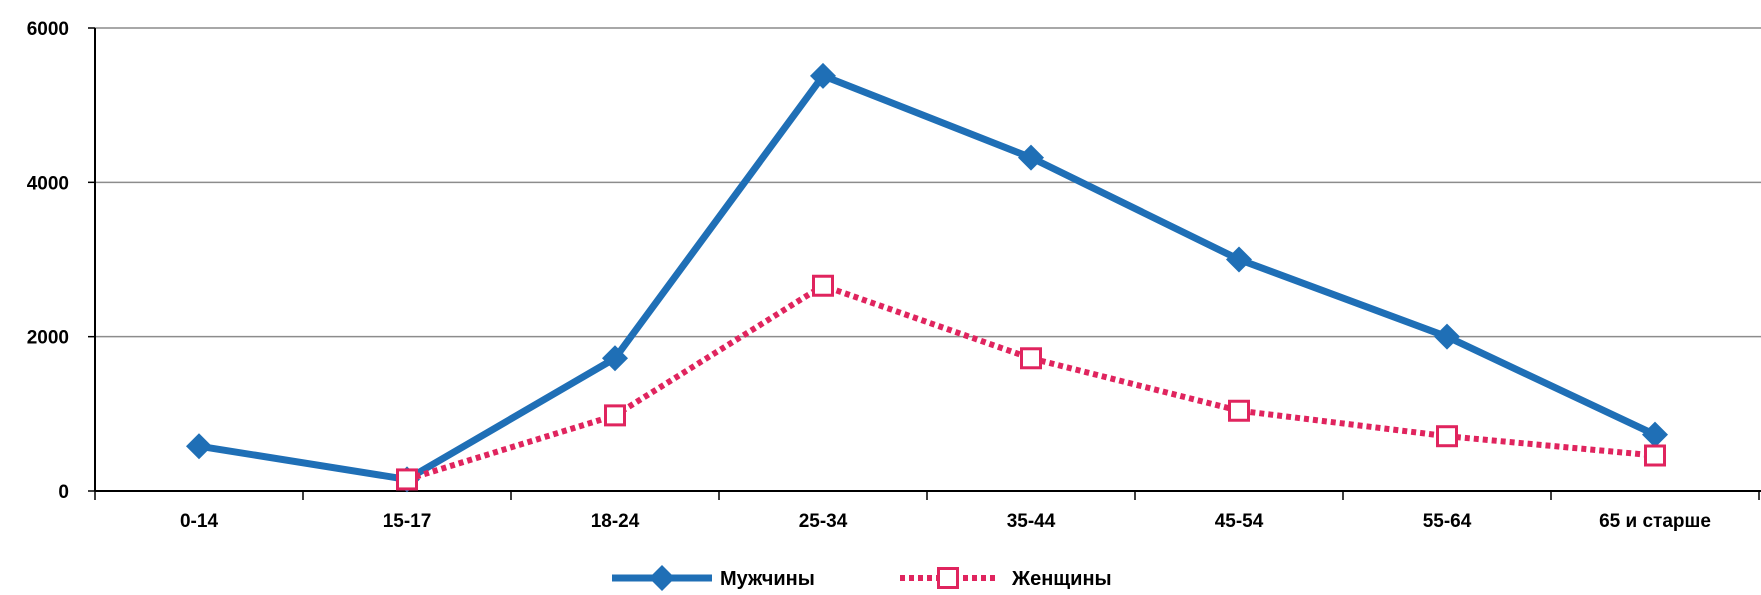 Image resolution: width=1761 pixels, height=595 pixels. Describe the element at coordinates (1239, 521) in the screenshot. I see `x-tick-label: 45-54` at that location.